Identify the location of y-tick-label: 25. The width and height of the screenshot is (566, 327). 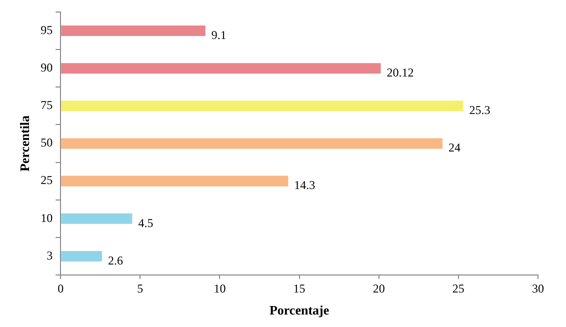
(46, 180).